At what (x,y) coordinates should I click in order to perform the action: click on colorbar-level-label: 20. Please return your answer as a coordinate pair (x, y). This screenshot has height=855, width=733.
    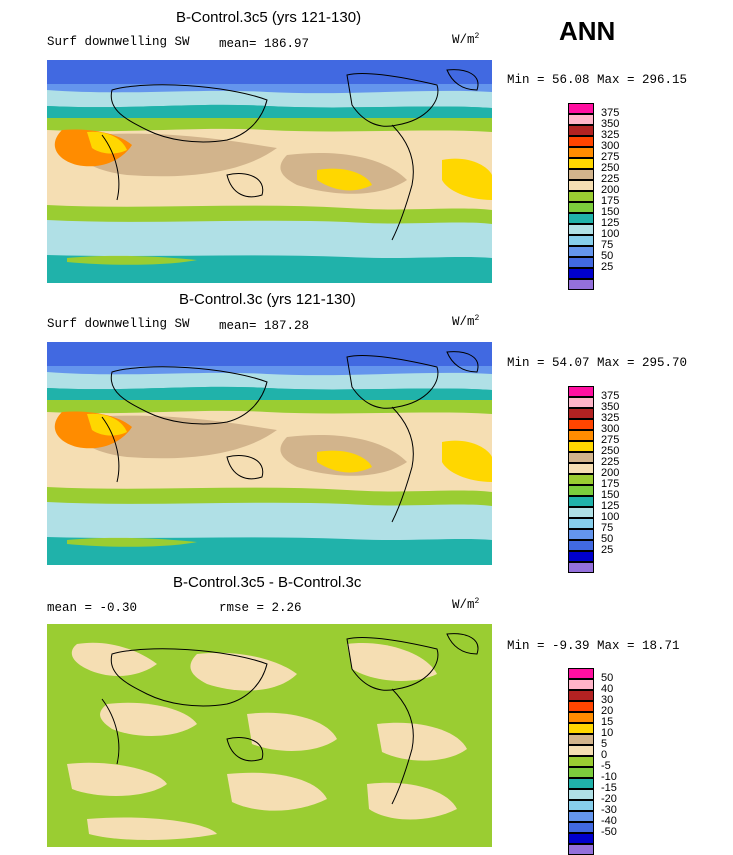
    Looking at the image, I should click on (607, 711).